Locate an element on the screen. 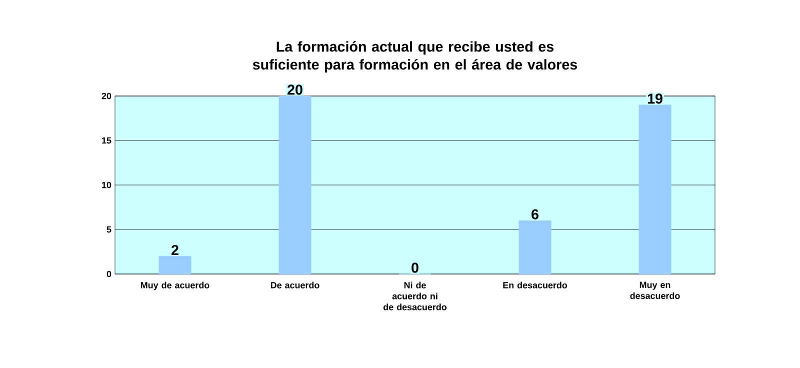 Image resolution: width=800 pixels, height=368 pixels. x-tick-label: De acuerdo is located at coordinates (295, 285).